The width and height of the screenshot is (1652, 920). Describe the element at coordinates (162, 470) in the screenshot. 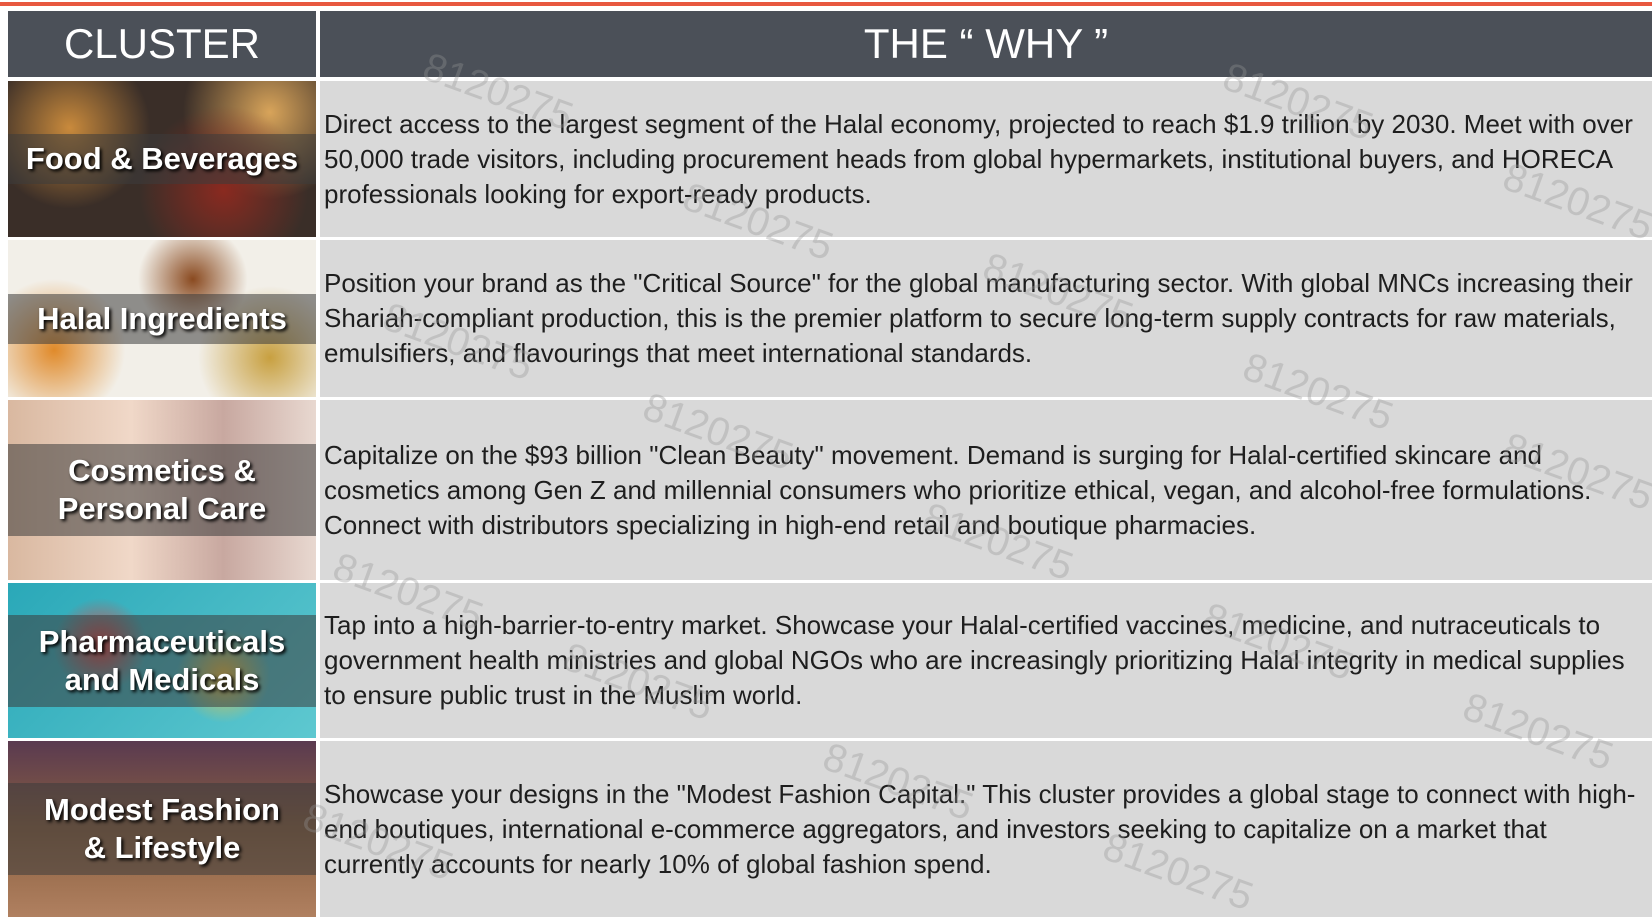

I see `cluster-label-line: Cosmetics &` at that location.